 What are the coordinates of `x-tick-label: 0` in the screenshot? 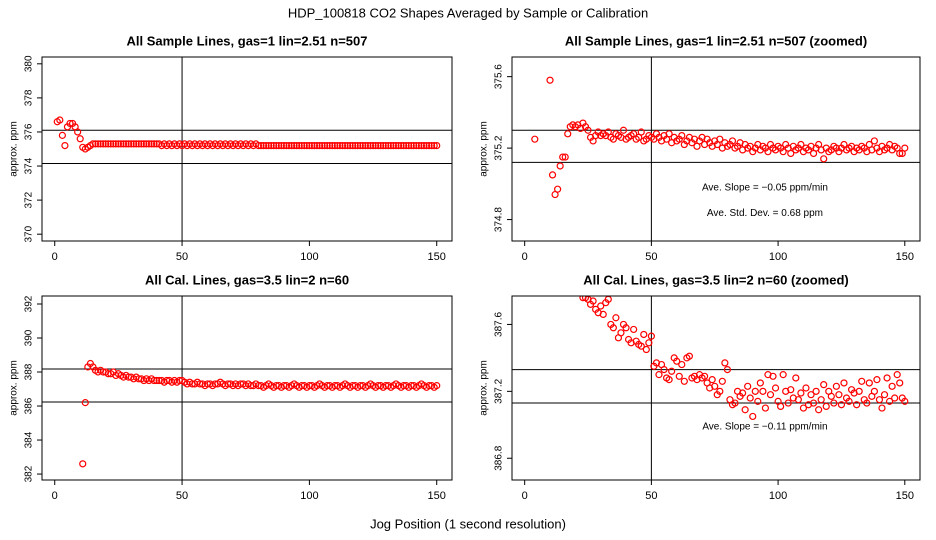 It's located at (525, 257).